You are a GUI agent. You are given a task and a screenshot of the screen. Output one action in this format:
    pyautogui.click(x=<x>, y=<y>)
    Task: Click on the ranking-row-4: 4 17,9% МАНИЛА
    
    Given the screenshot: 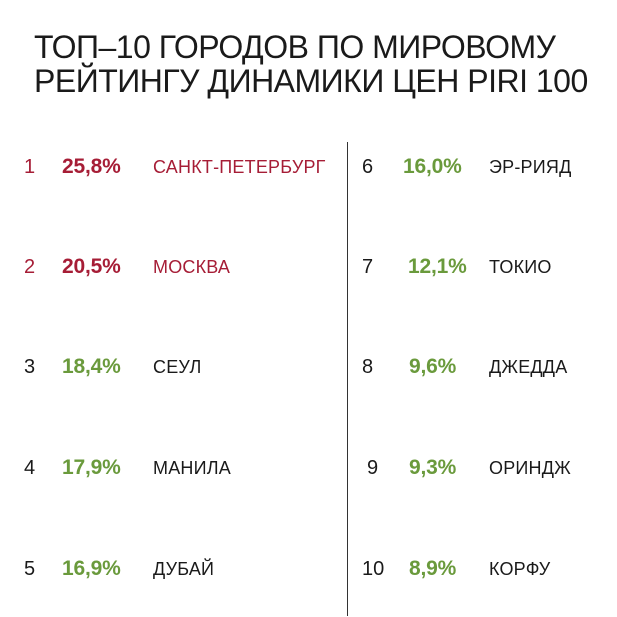 What is the action you would take?
    pyautogui.click(x=173, y=468)
    